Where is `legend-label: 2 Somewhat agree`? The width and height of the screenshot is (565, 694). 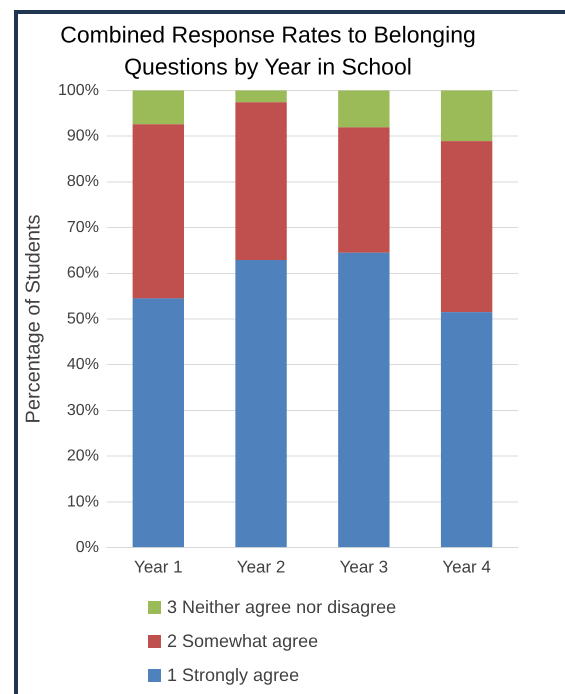 legend-label: 2 Somewhat agree is located at coordinates (242, 641).